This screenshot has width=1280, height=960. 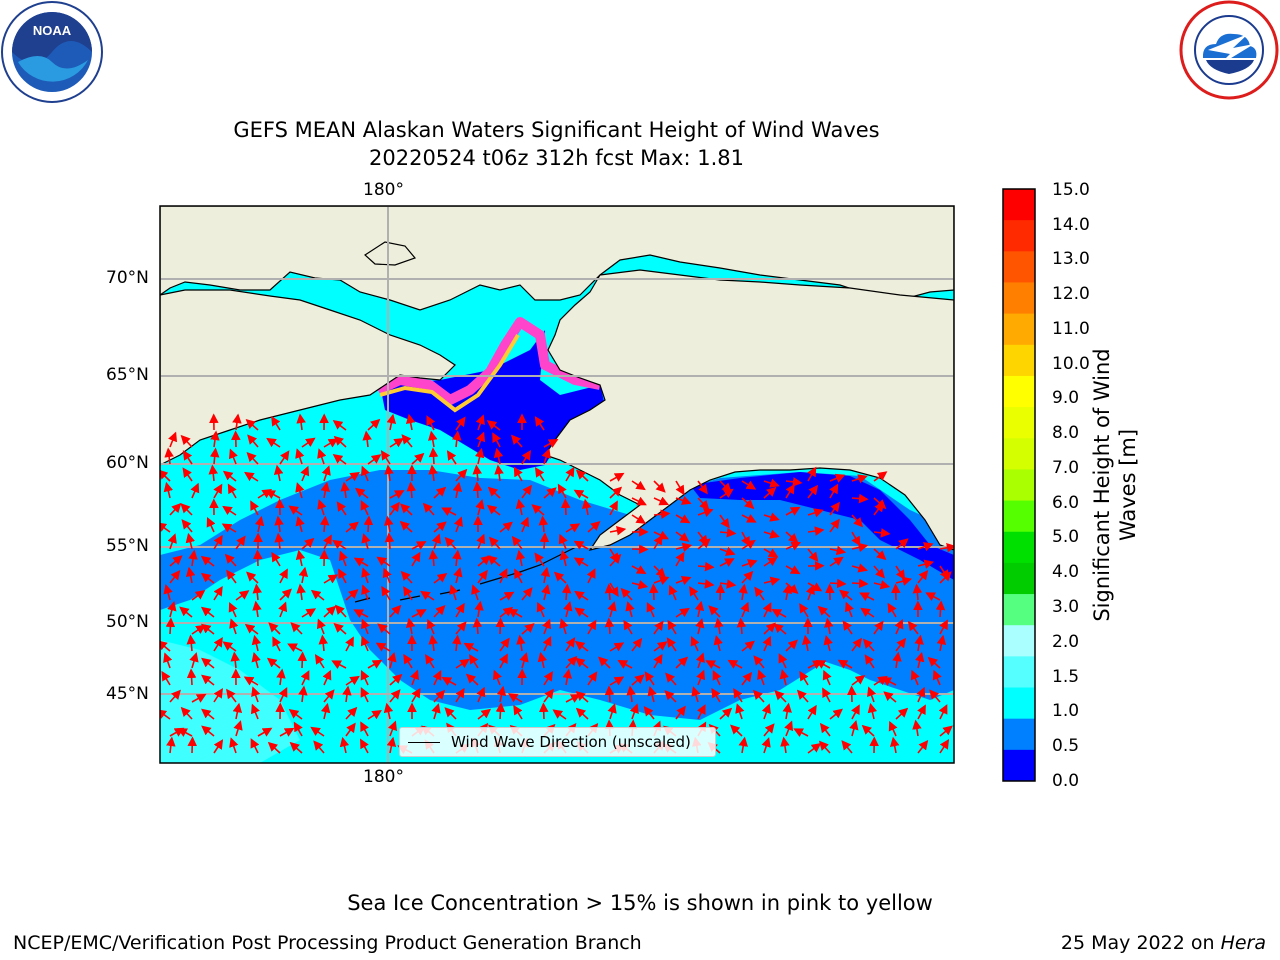 I want to click on cb-tick-2: 2.0, so click(x=1066, y=642).